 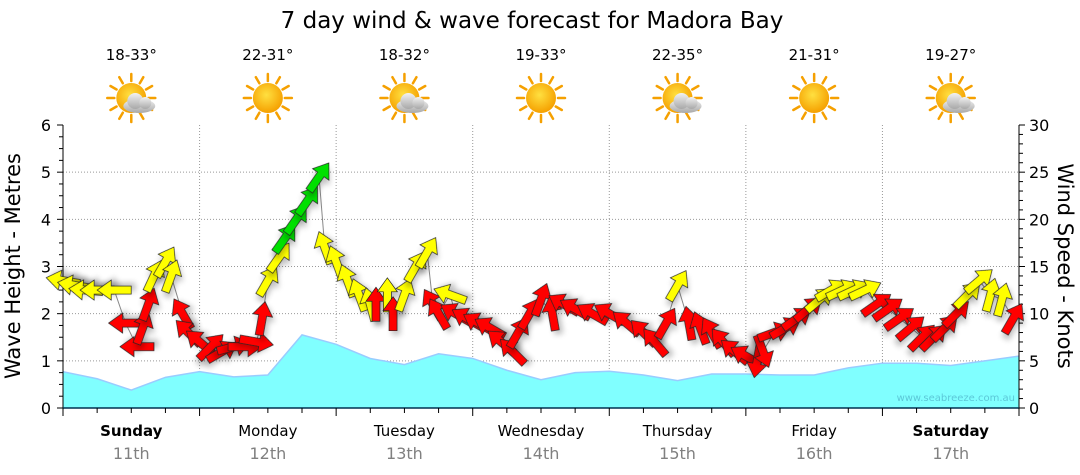 I want to click on day-date: 16th, so click(x=814, y=453).